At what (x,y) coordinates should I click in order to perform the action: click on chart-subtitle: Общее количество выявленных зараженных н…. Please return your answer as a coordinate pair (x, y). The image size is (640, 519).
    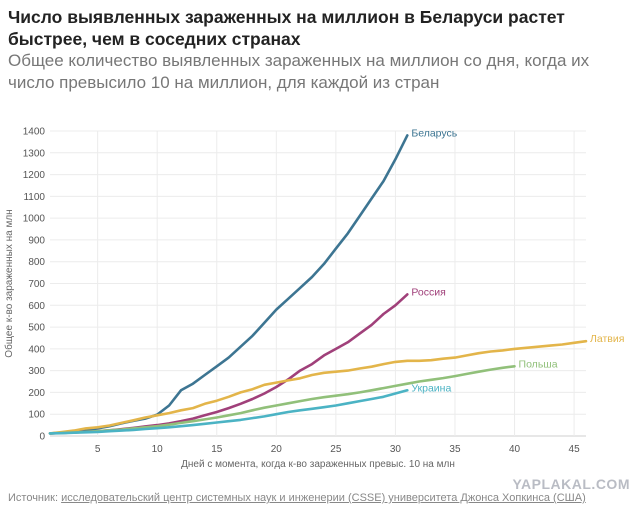
    Looking at the image, I should click on (299, 71).